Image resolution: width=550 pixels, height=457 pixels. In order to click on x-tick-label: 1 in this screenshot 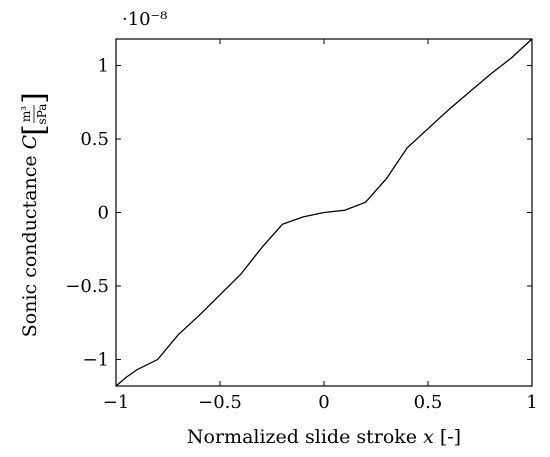, I will do `click(531, 402)`.